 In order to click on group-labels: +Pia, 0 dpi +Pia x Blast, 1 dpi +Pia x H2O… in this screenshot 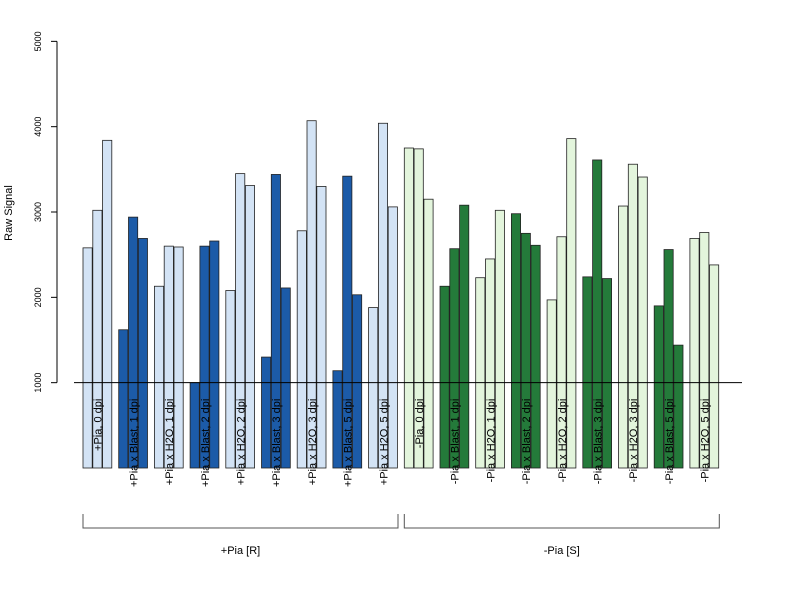, I will do `click(402, 443)`.